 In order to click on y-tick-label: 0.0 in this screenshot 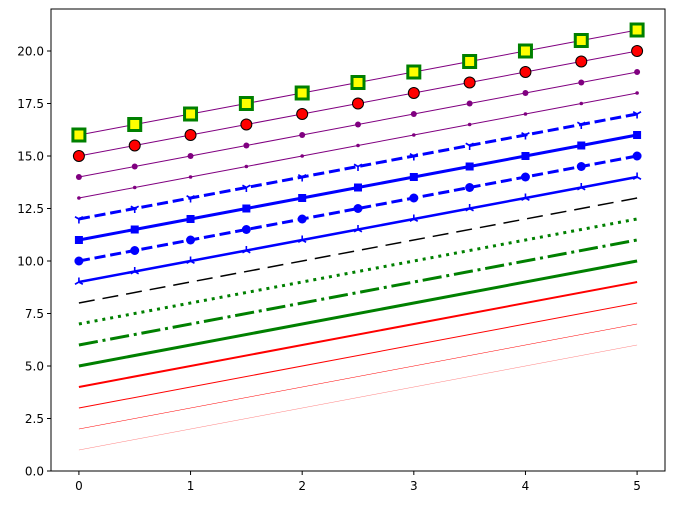, I will do `click(34, 472)`.